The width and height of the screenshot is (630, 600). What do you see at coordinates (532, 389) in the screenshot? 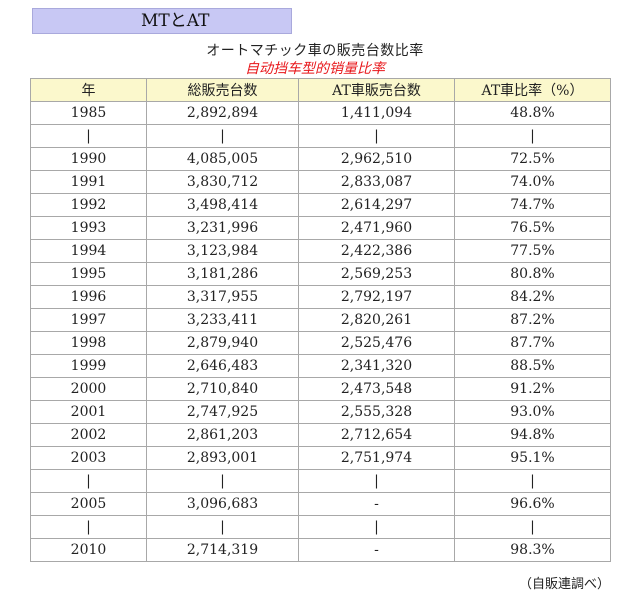
I see `cell-at-ratio: 91.2%` at bounding box center [532, 389].